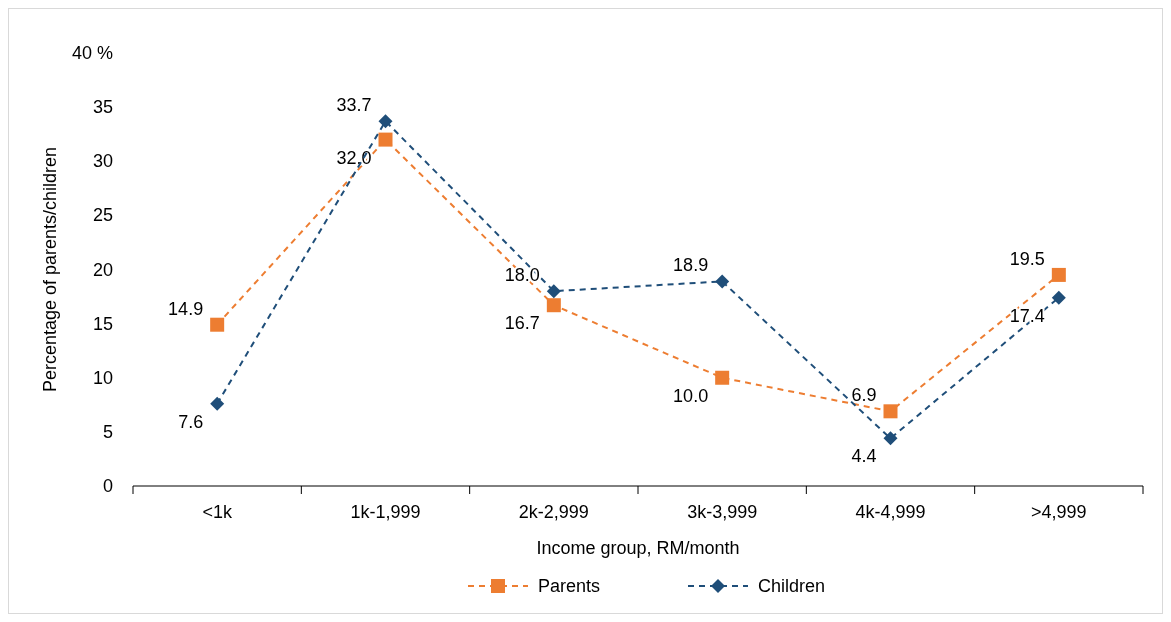 Image resolution: width=1171 pixels, height=622 pixels. What do you see at coordinates (217, 512) in the screenshot?
I see `x-tick-label: <1k` at bounding box center [217, 512].